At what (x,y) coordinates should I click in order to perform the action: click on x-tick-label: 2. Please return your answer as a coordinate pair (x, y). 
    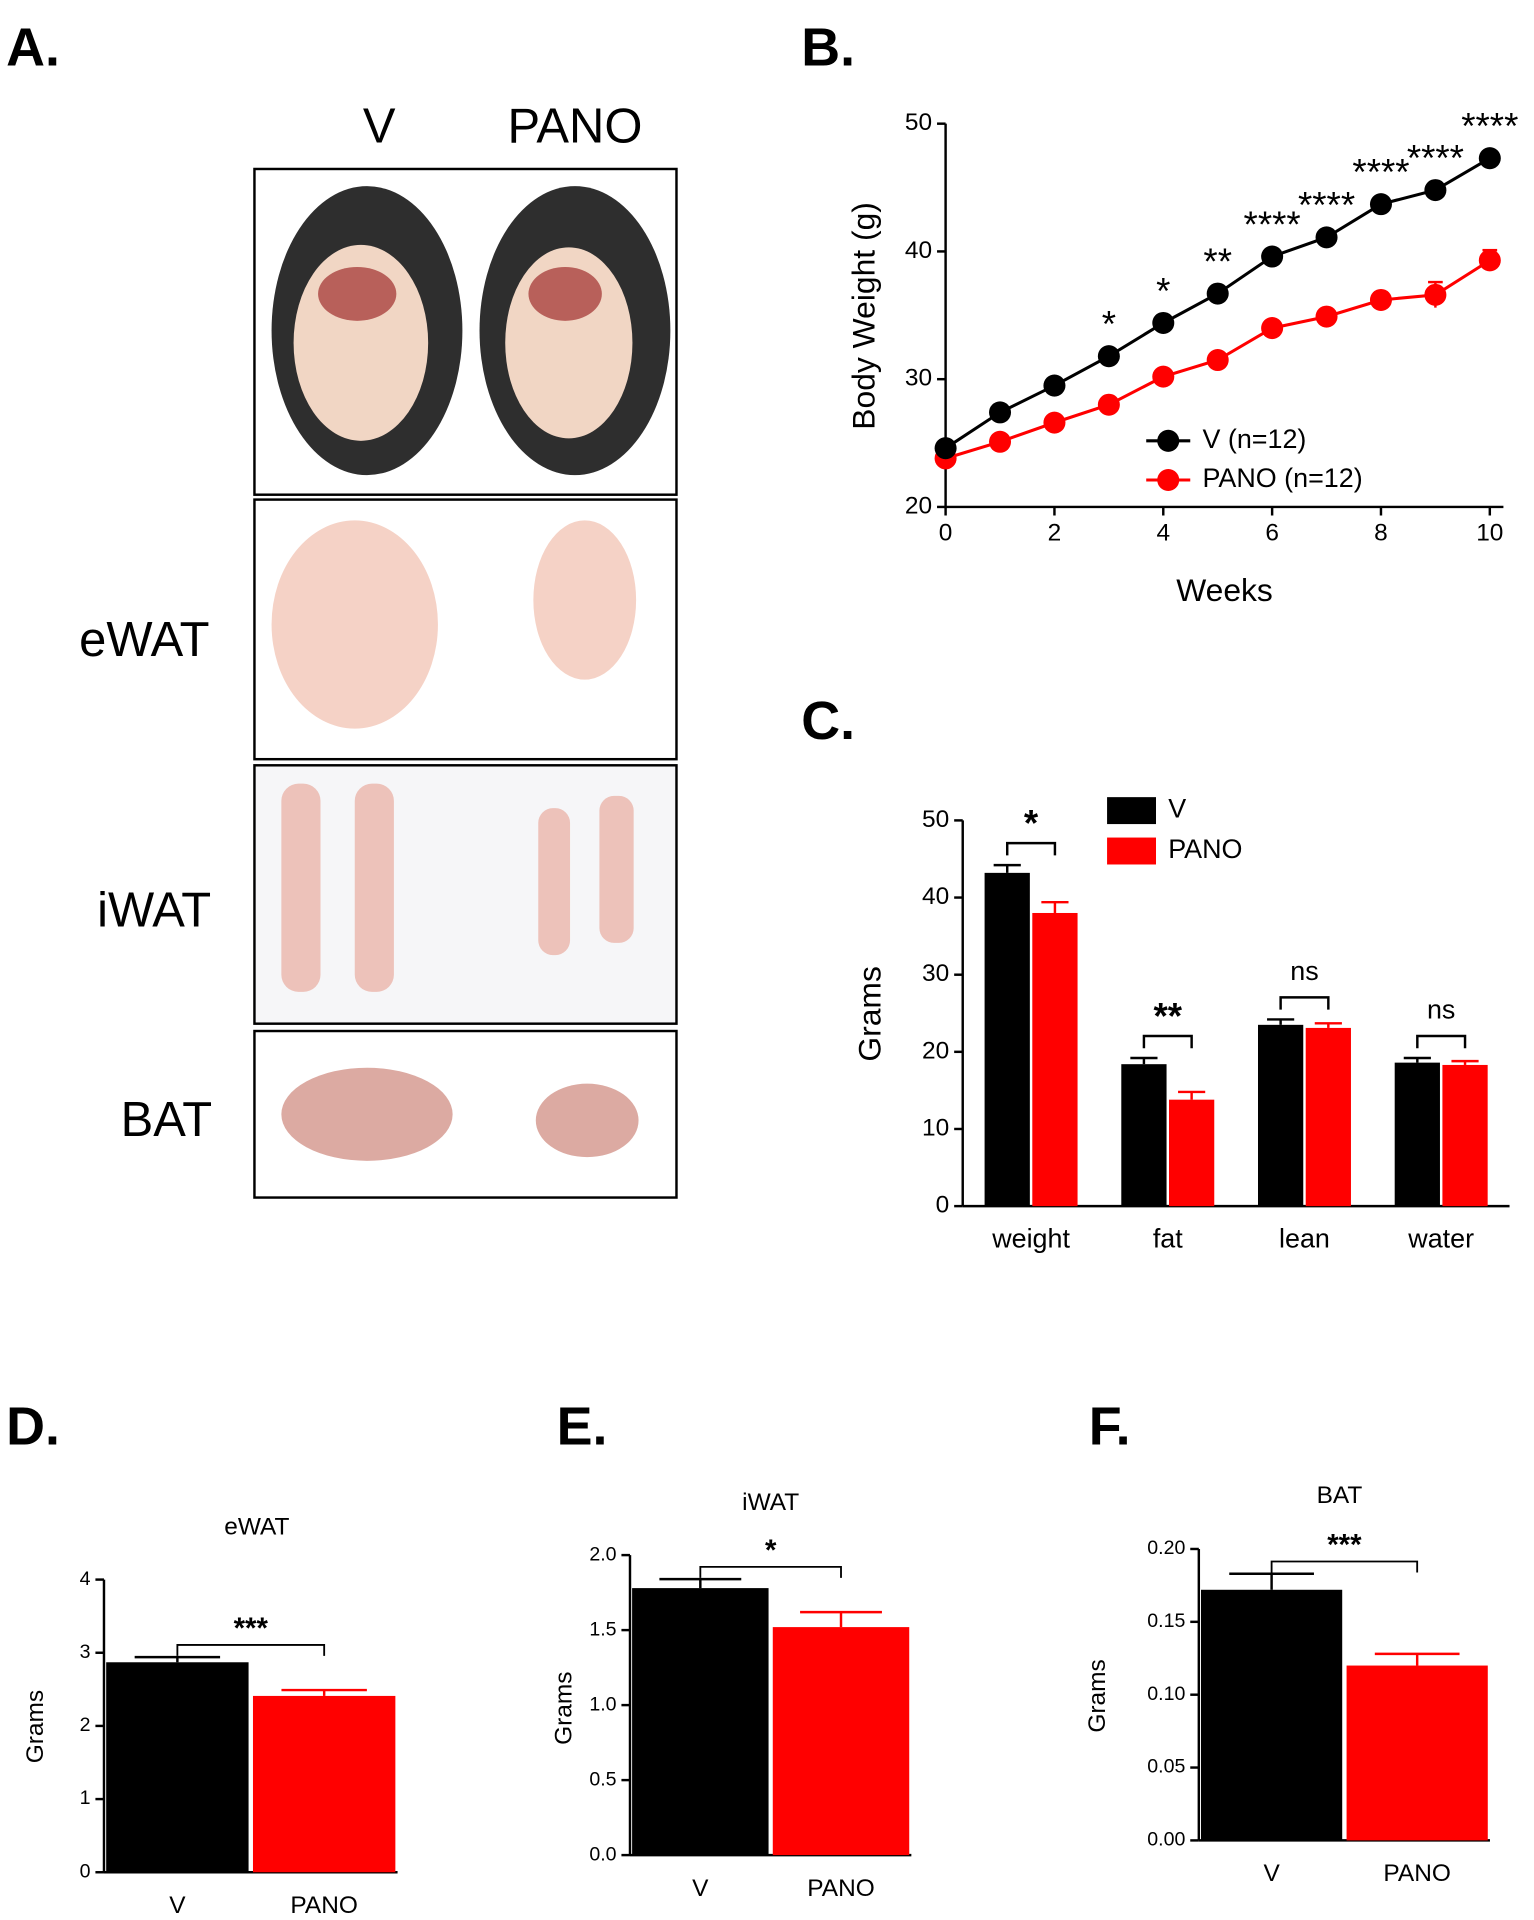
    Looking at the image, I should click on (1055, 532).